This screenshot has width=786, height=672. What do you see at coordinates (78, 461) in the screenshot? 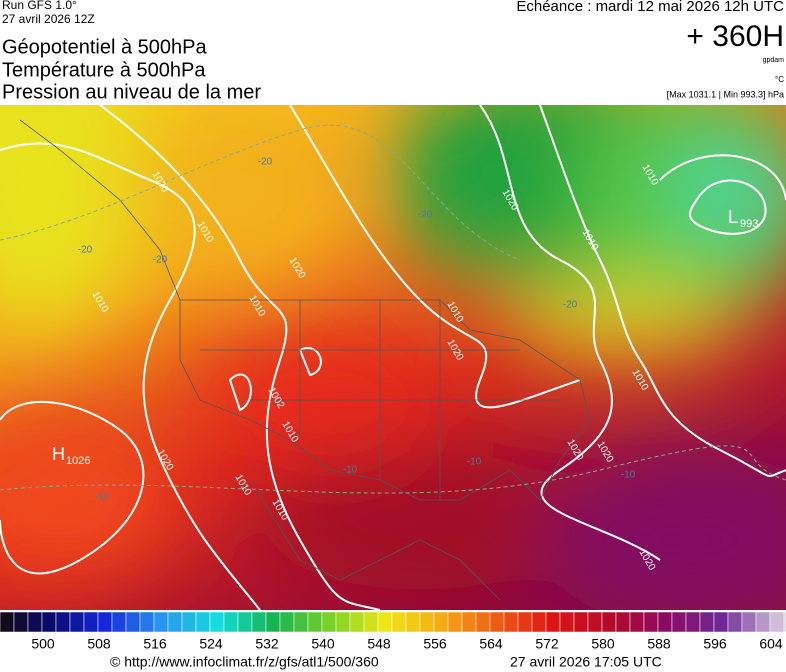
I see `high-value: 1026` at bounding box center [78, 461].